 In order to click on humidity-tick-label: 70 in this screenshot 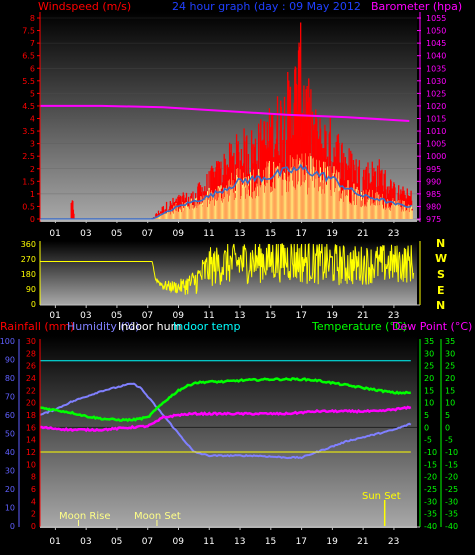, I will do `click(10, 397)`.